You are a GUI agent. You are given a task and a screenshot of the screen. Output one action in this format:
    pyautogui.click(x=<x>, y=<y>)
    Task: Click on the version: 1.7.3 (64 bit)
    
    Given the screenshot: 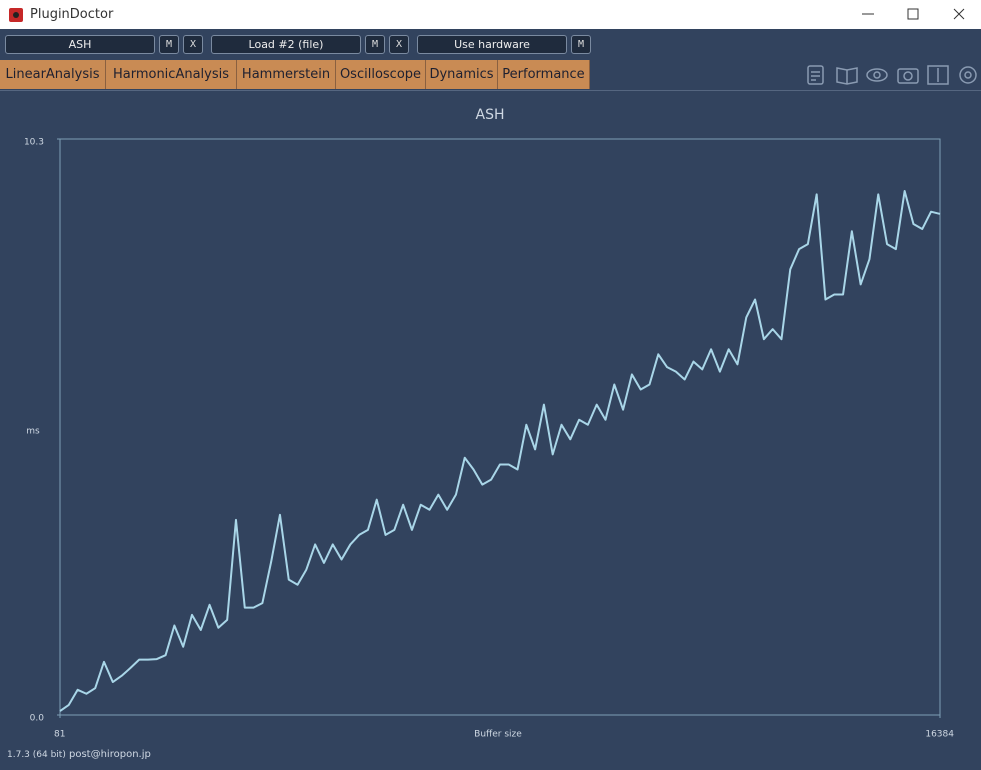 What is the action you would take?
    pyautogui.click(x=36, y=755)
    